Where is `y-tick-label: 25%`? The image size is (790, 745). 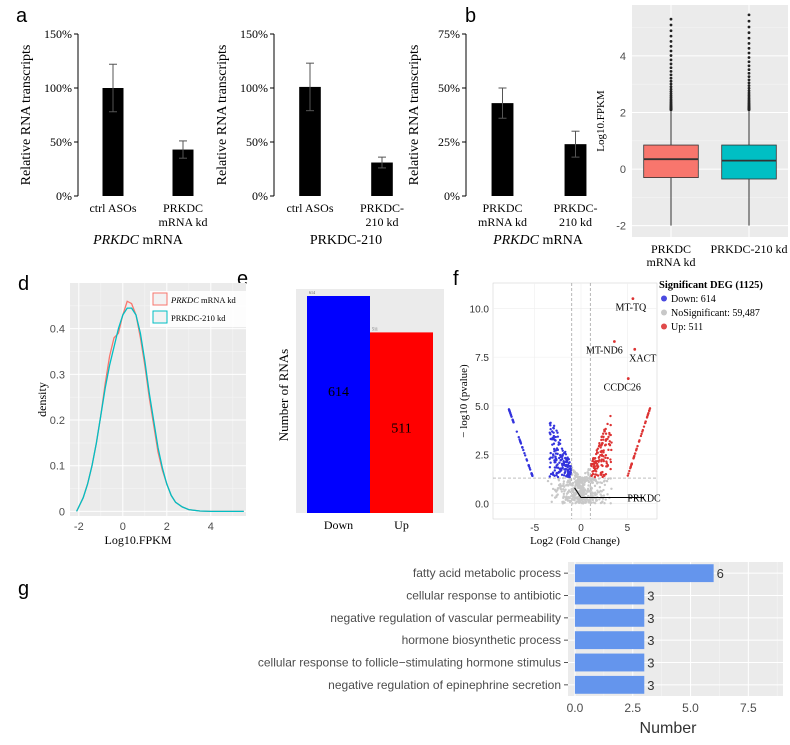 y-tick-label: 25% is located at coordinates (449, 142).